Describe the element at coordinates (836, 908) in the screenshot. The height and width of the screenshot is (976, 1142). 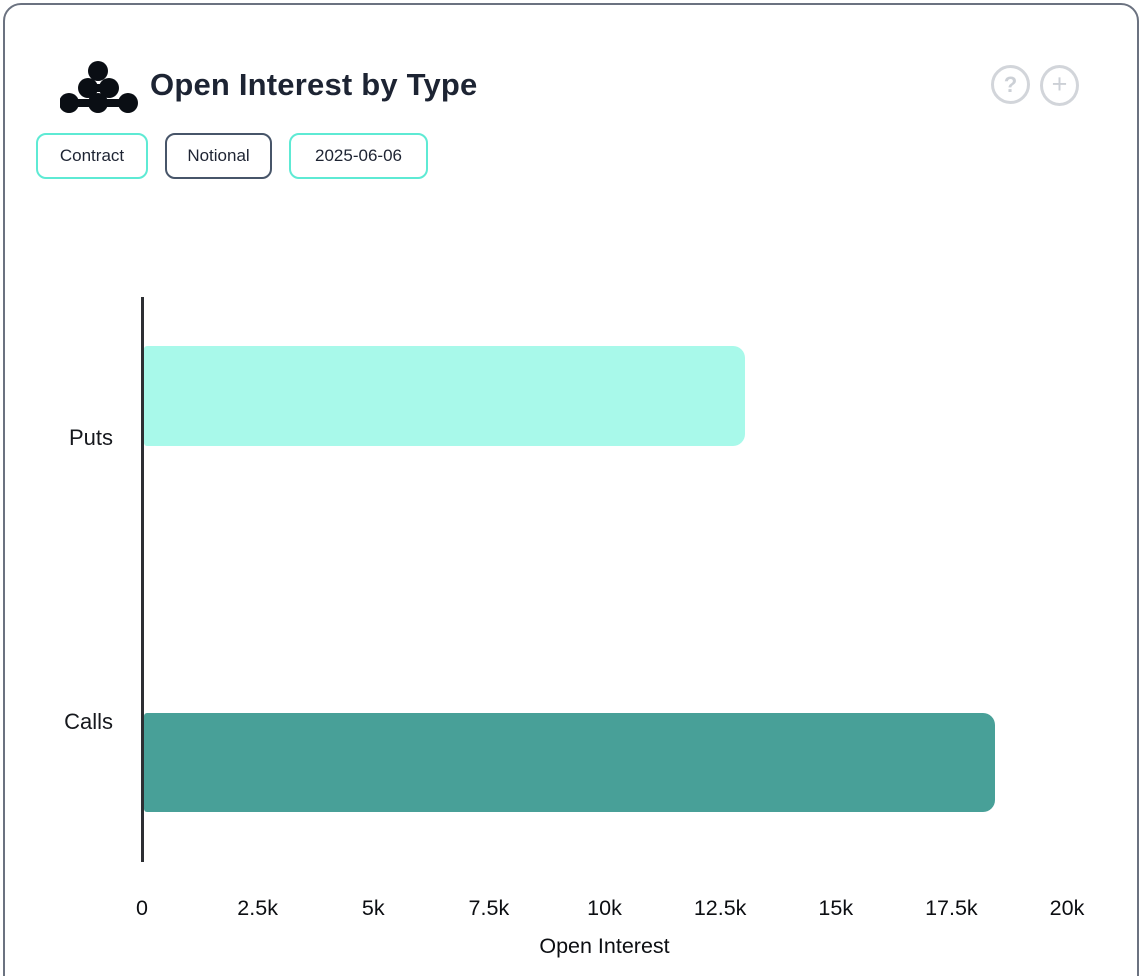
I see `x-tick-label: 15k` at that location.